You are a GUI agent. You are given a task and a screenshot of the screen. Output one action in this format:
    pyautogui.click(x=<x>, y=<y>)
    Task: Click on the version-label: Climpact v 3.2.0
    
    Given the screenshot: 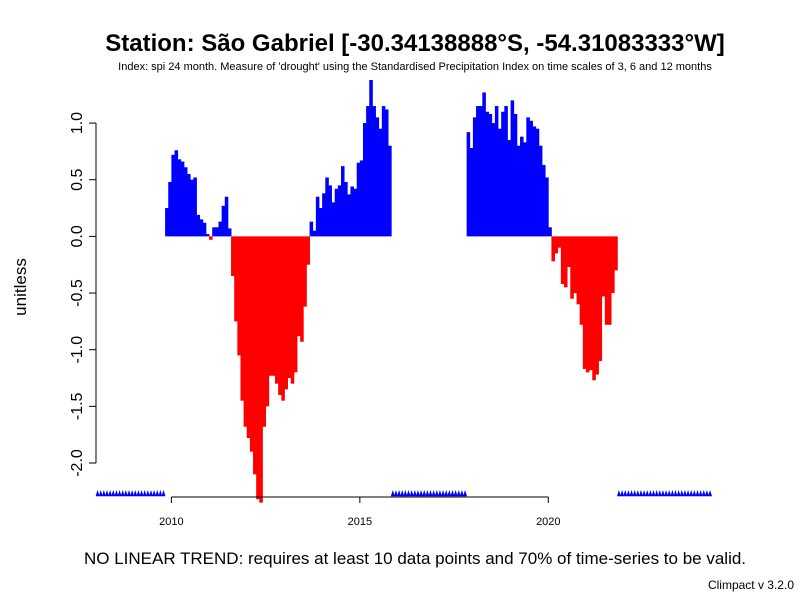 What is the action you would take?
    pyautogui.click(x=750, y=585)
    